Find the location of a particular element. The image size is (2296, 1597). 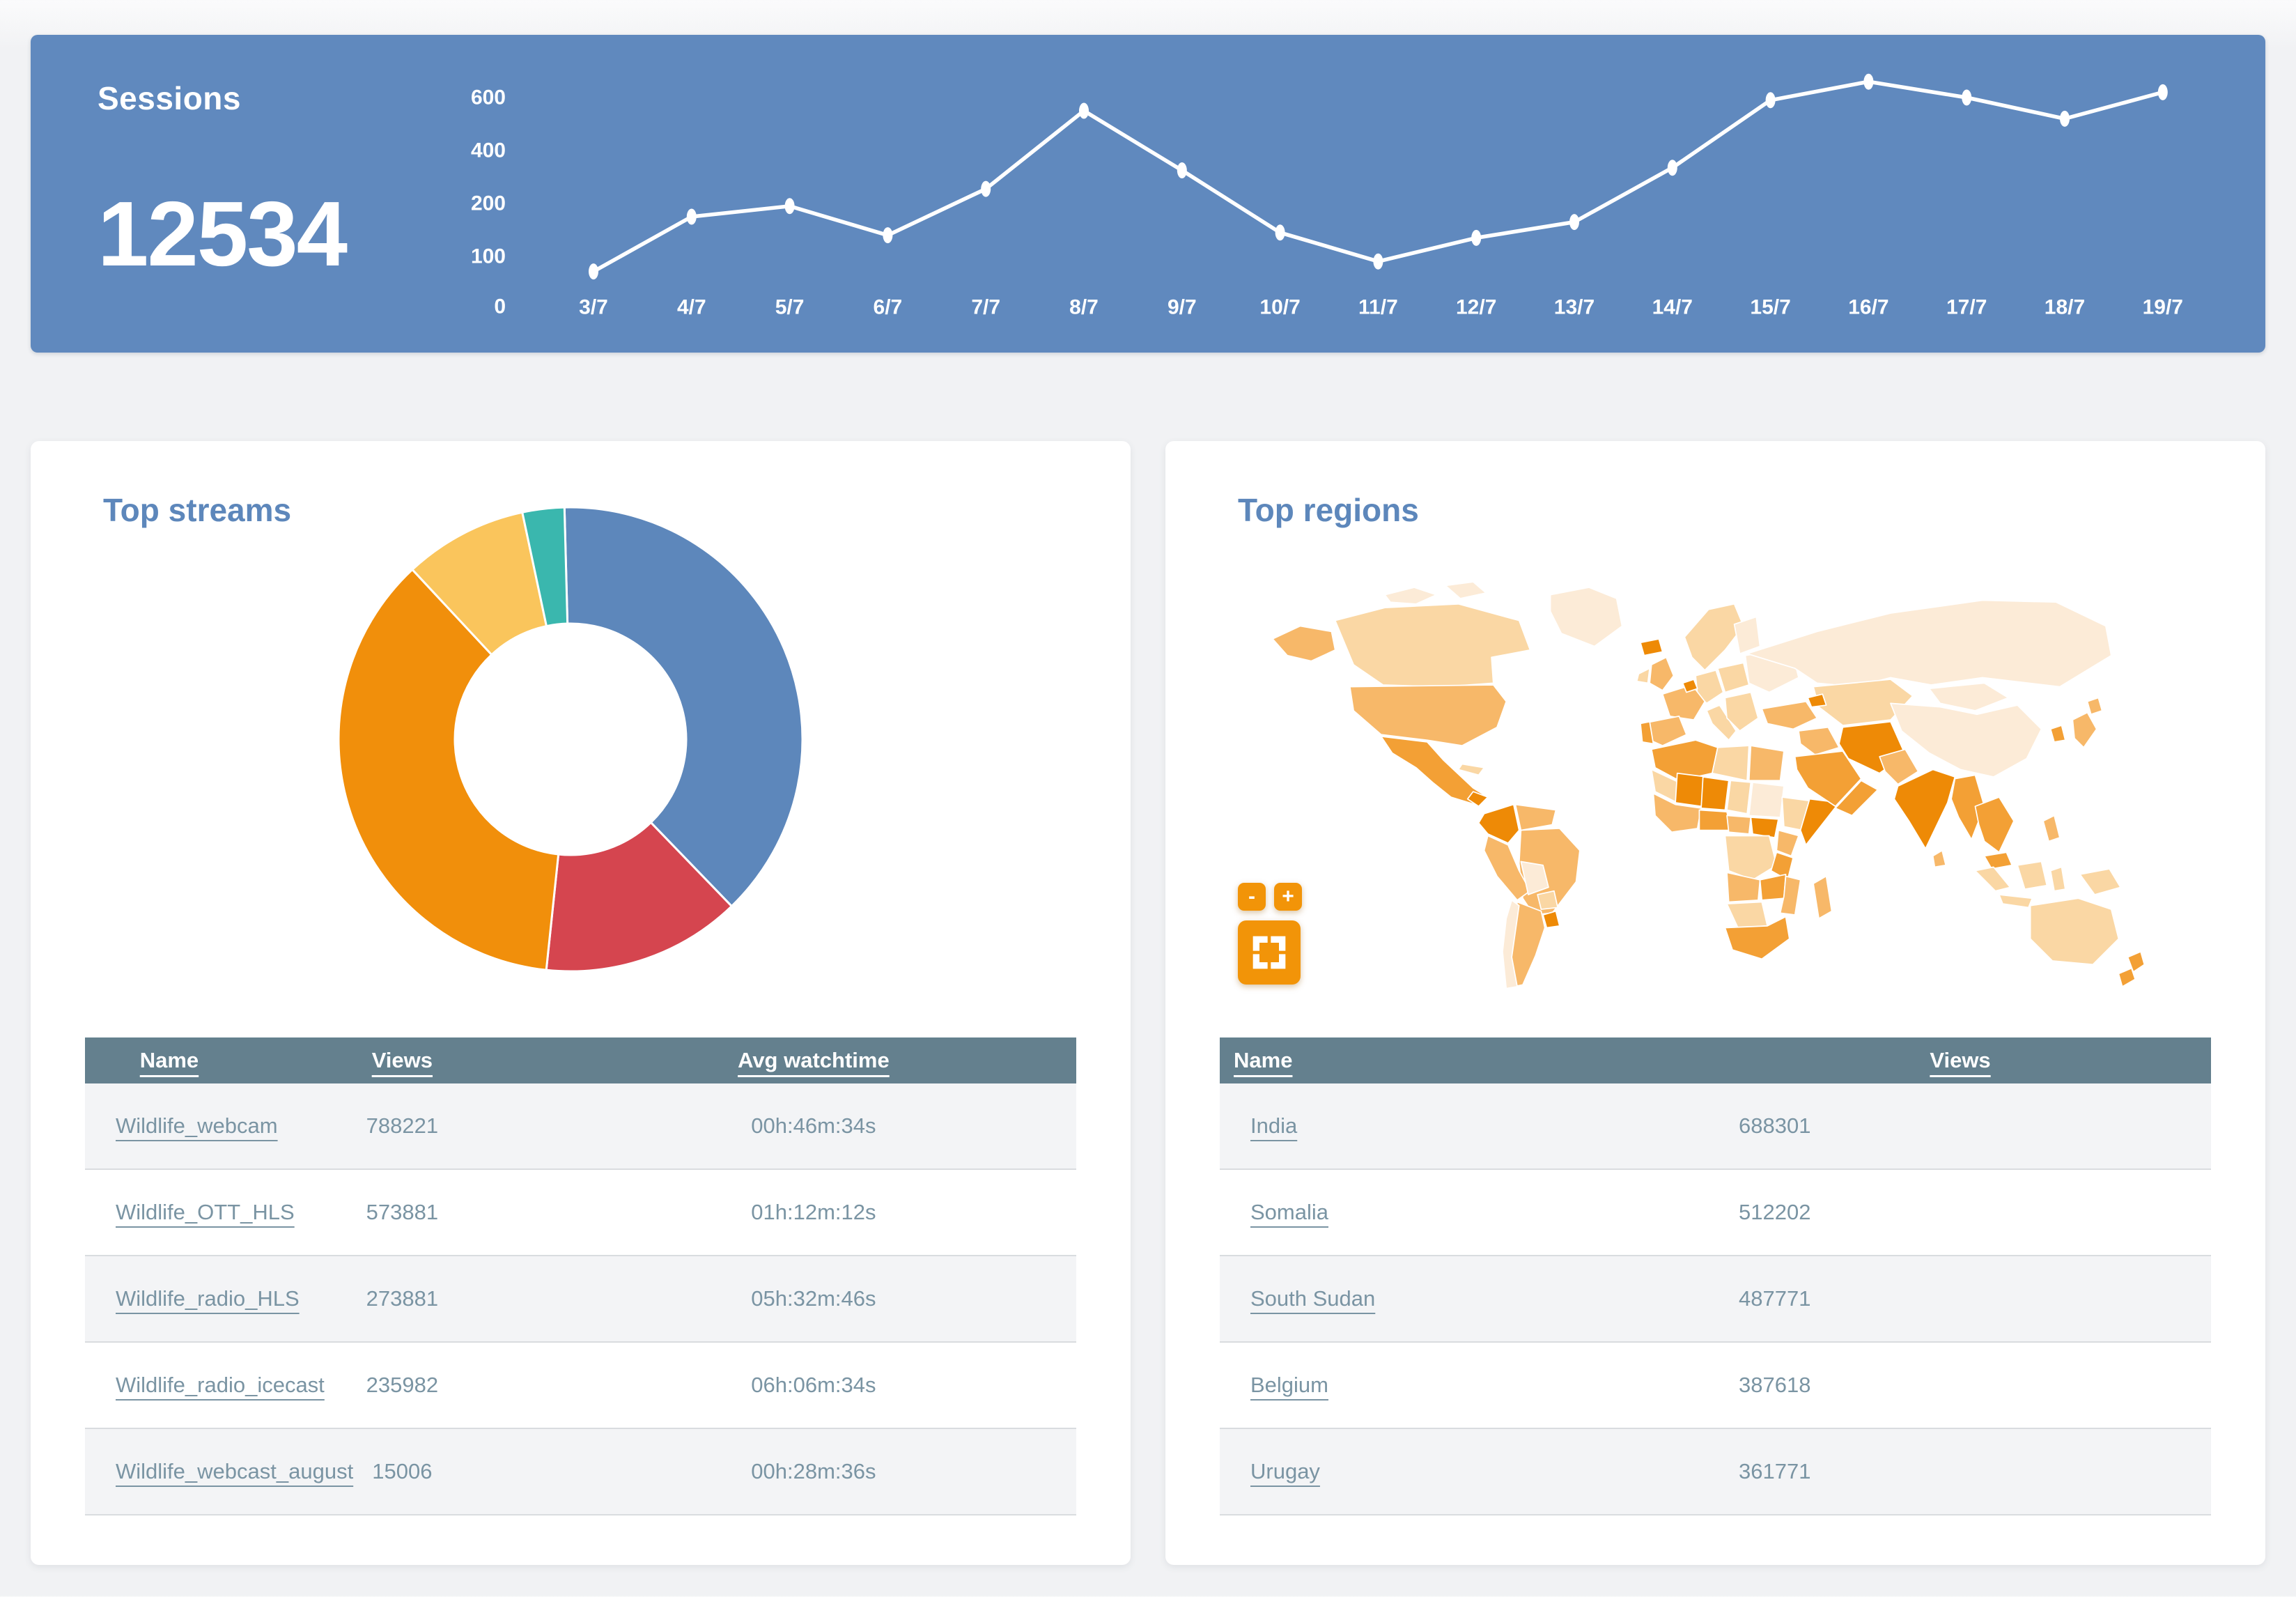

watchtime-cell: 00h:28m:36s is located at coordinates (813, 1471).